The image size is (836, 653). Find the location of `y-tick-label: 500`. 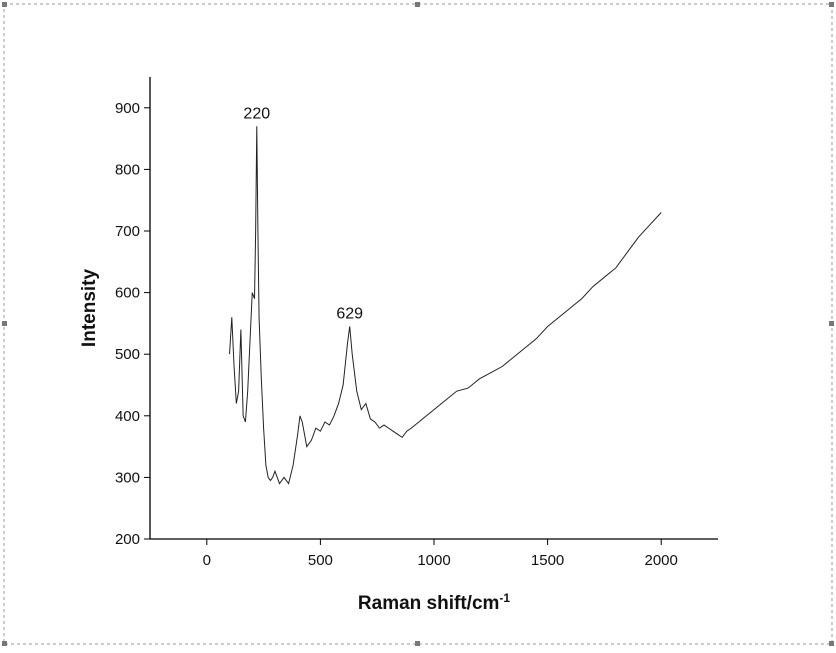

y-tick-label: 500 is located at coordinates (127, 354).